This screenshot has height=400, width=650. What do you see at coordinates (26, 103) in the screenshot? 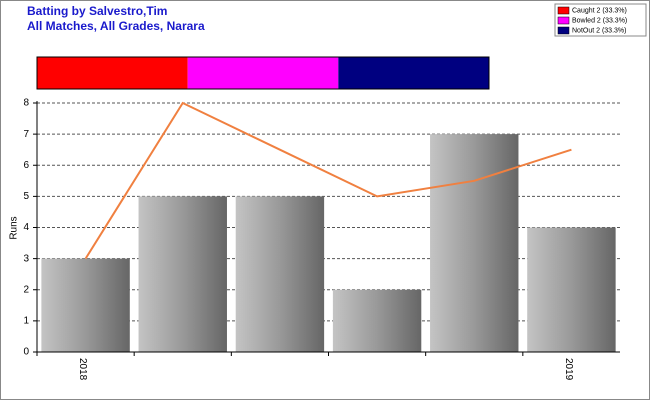
I see `y-tick-label: 8` at bounding box center [26, 103].